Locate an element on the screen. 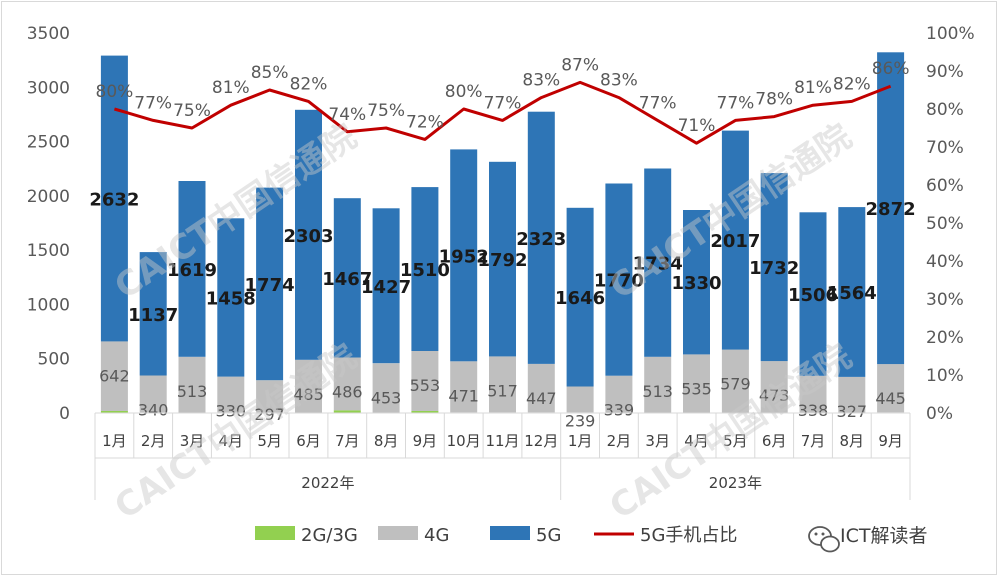 The width and height of the screenshot is (1000, 578). y-right-tick: 70% is located at coordinates (945, 148).